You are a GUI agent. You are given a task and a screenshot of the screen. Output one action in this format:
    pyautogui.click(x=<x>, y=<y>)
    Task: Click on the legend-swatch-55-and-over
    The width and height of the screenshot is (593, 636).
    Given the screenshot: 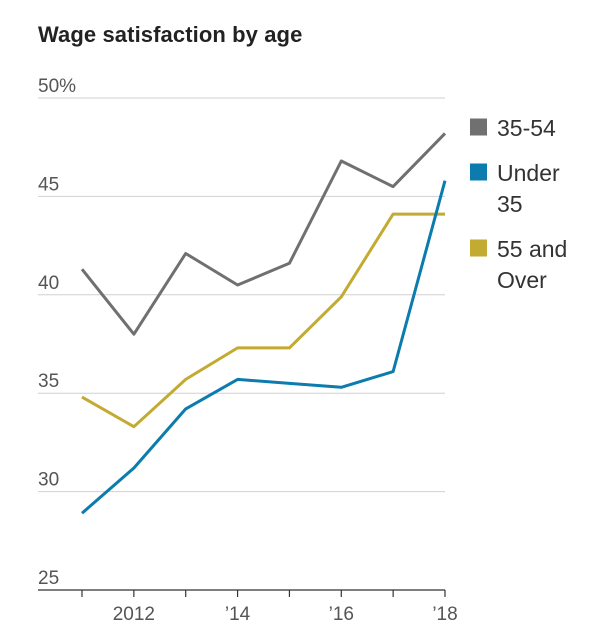 What is the action you would take?
    pyautogui.click(x=478, y=248)
    